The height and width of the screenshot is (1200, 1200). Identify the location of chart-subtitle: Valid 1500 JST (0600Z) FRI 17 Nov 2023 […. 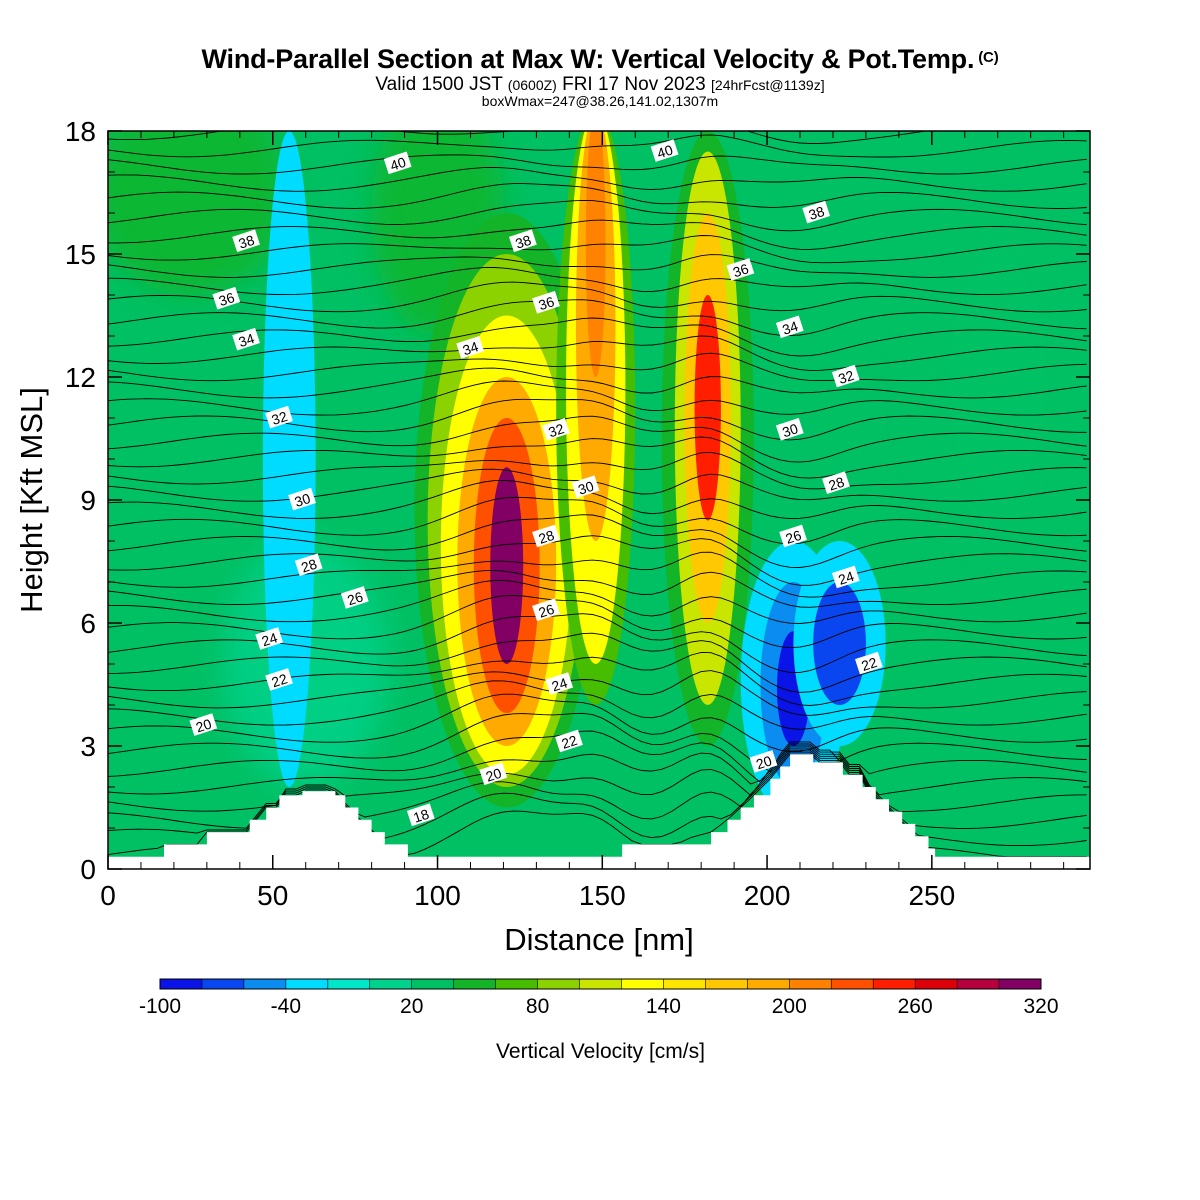
(600, 84).